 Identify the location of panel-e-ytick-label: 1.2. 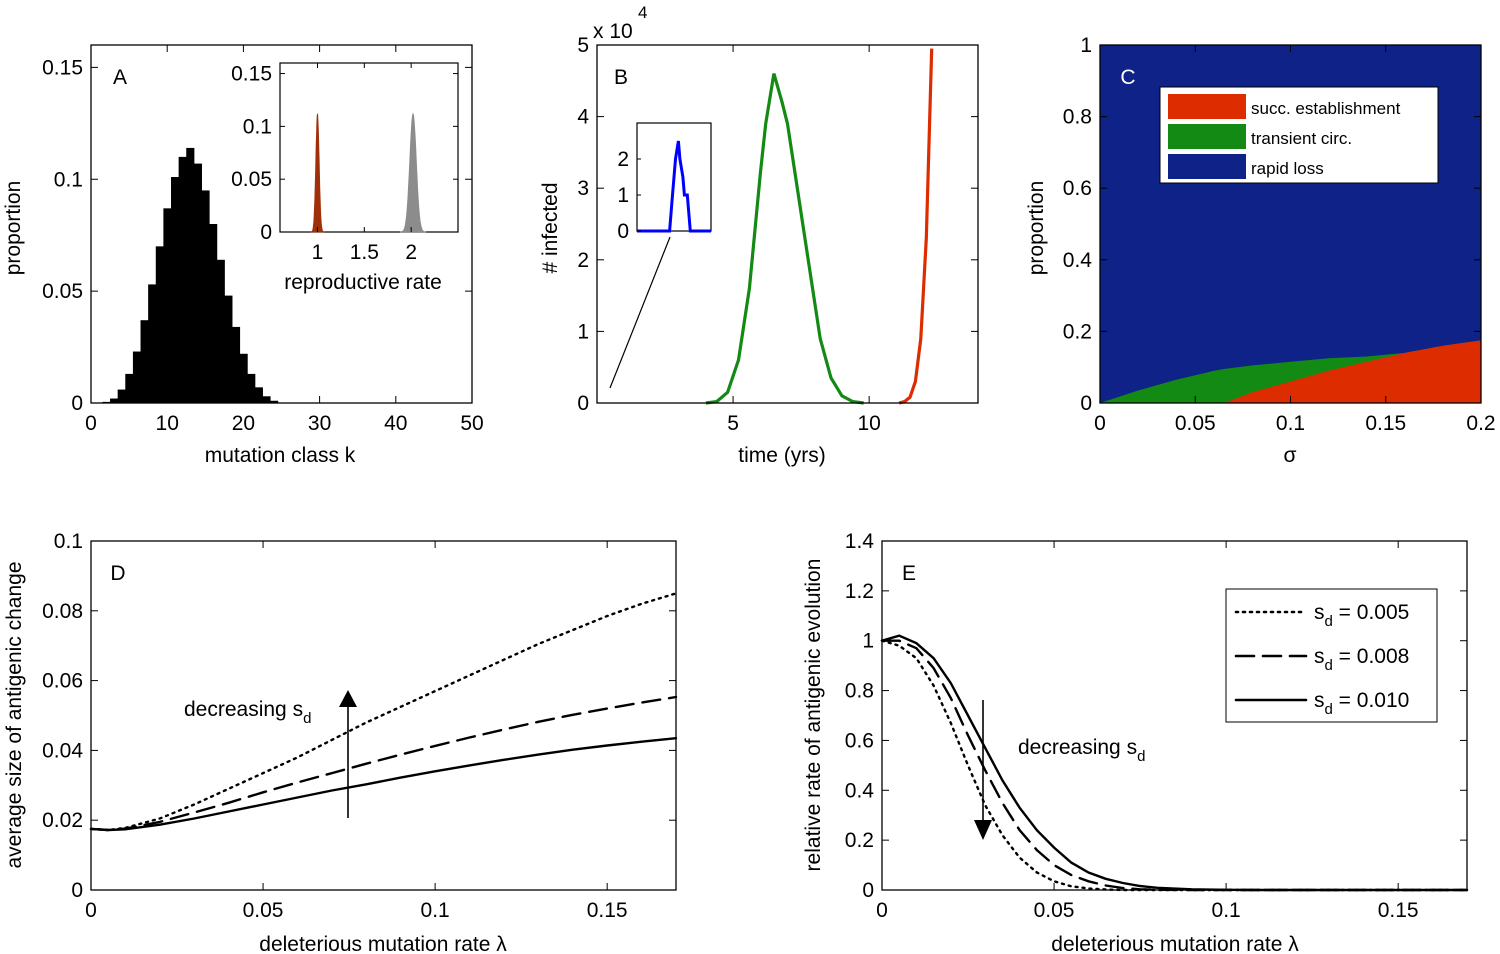
(859, 591).